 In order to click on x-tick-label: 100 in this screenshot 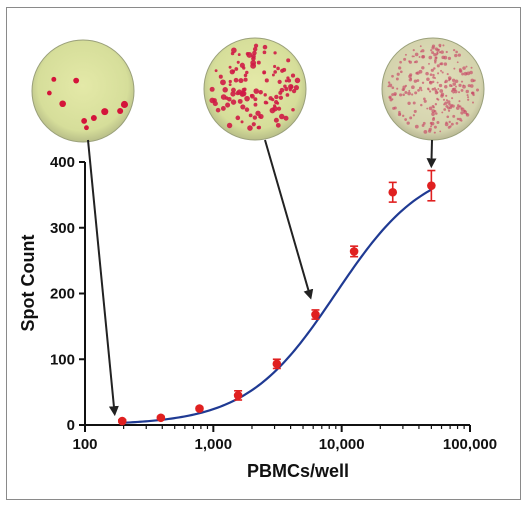, I will do `click(84, 444)`.